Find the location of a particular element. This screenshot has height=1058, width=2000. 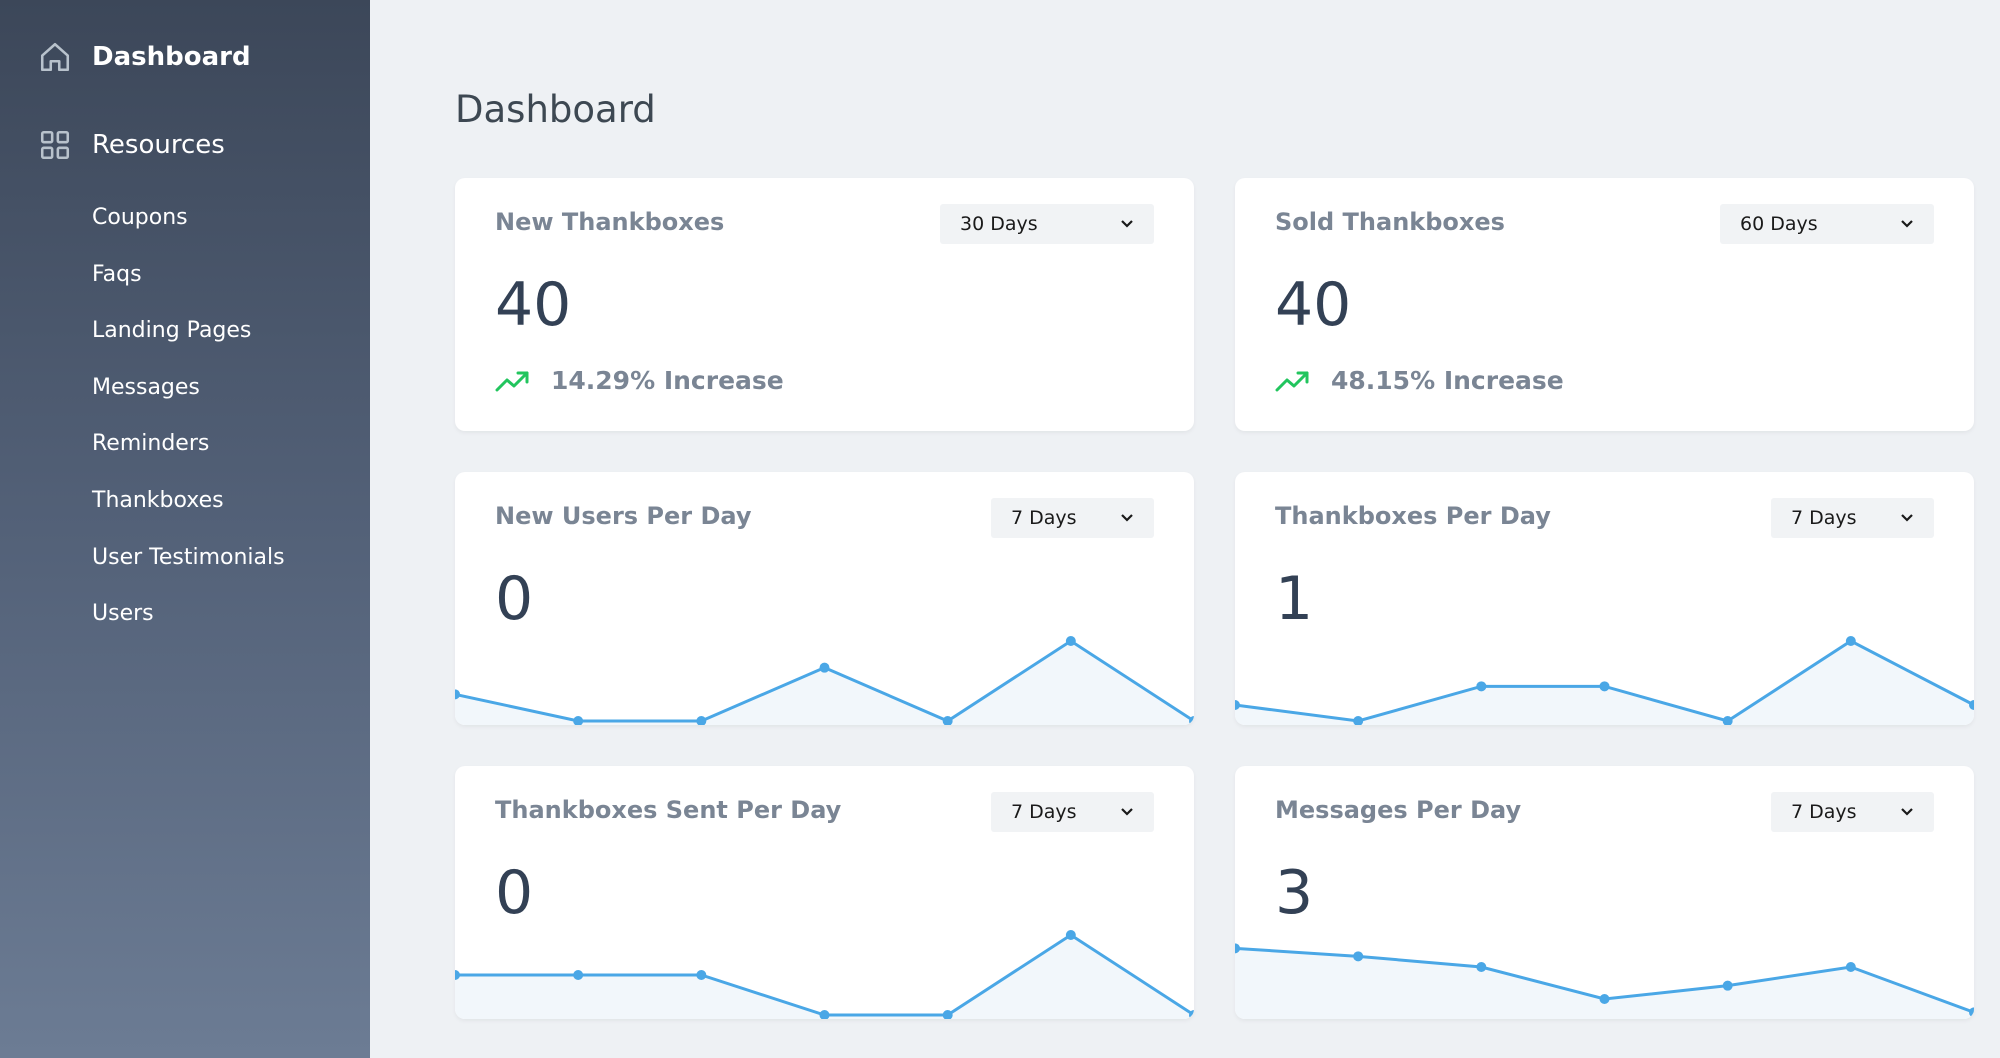

nav-dashboard-label: Dashboard is located at coordinates (171, 57).